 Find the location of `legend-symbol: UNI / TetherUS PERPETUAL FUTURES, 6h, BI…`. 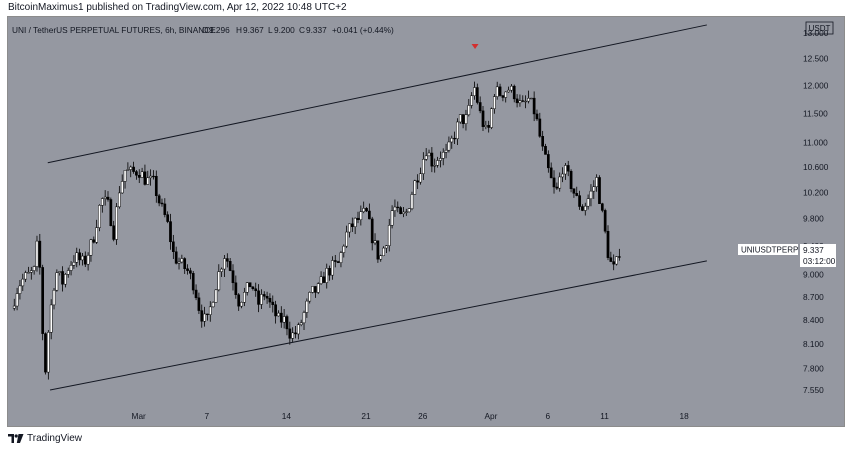

legend-symbol: UNI / TetherUS PERPETUAL FUTURES, 6h, BI… is located at coordinates (114, 30).